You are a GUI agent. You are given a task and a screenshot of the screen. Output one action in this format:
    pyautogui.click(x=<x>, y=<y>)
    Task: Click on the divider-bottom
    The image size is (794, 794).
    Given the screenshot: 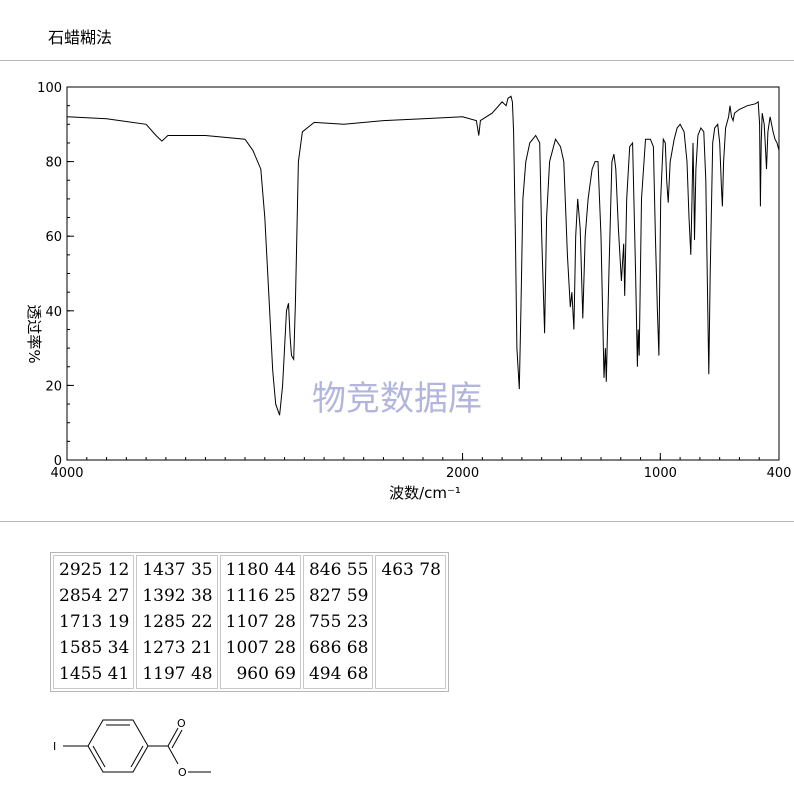 What is the action you would take?
    pyautogui.click(x=397, y=521)
    